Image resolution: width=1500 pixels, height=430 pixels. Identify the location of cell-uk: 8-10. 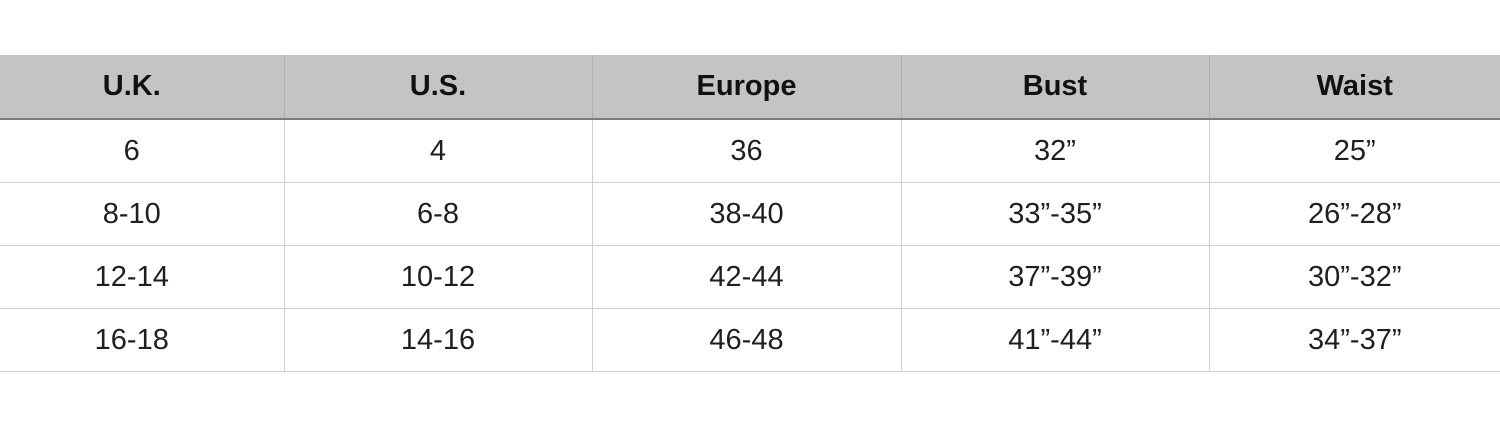
(142, 214).